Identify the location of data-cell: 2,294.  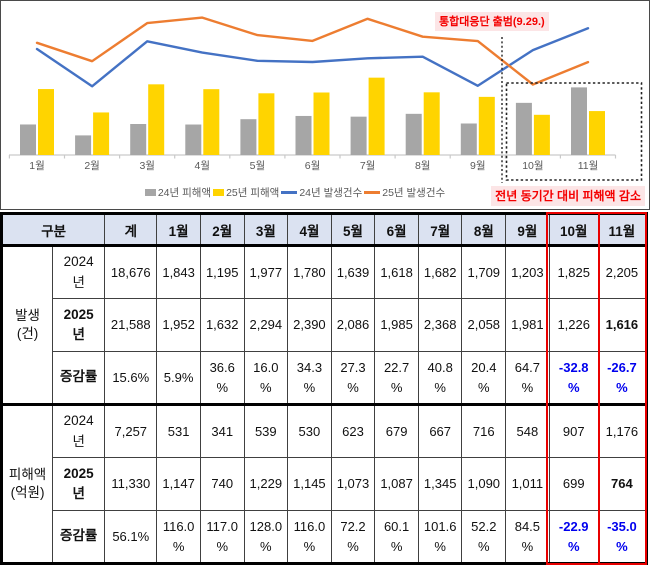
(266, 325).